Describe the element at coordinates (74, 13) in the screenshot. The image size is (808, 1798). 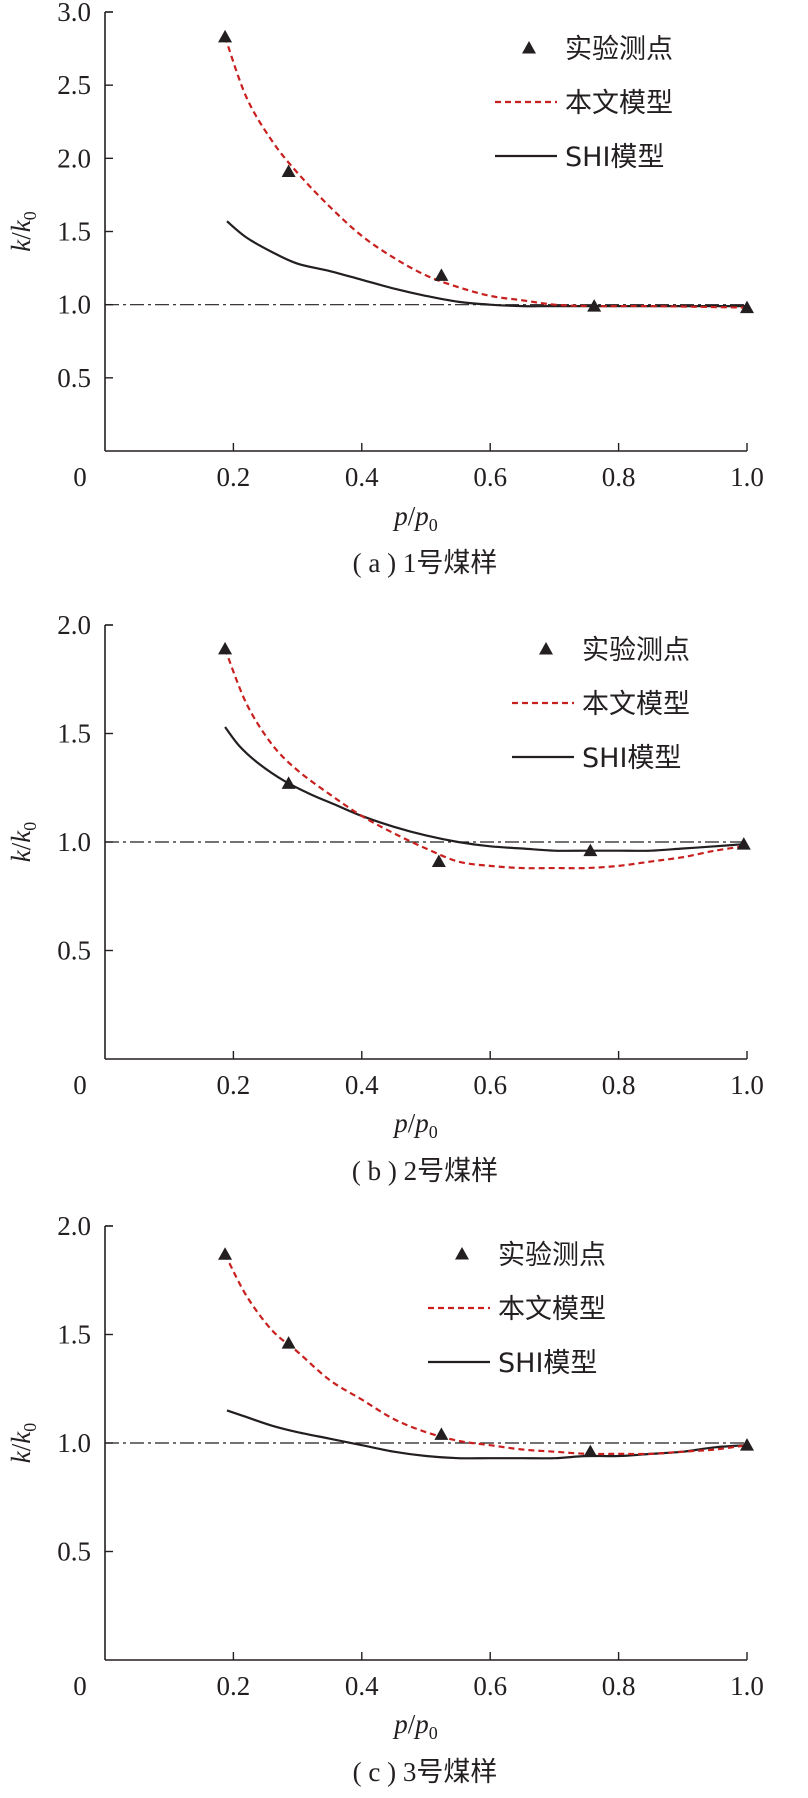
I see `y-tick-label: 3.0` at that location.